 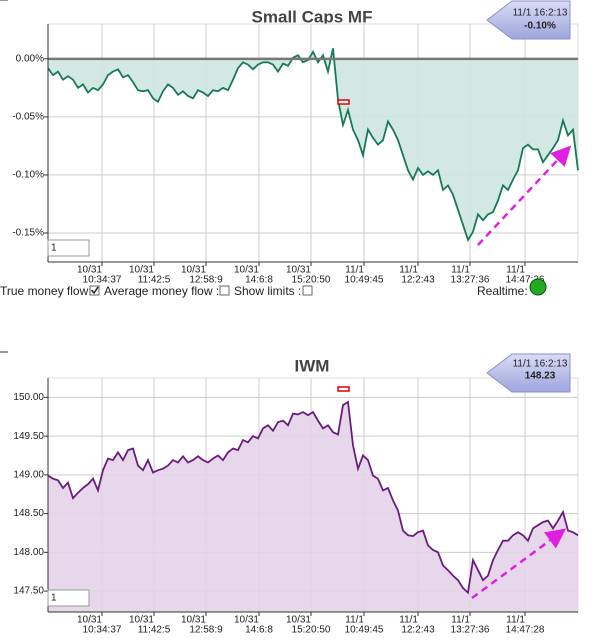 I want to click on label: Show limits :, so click(x=267, y=291).